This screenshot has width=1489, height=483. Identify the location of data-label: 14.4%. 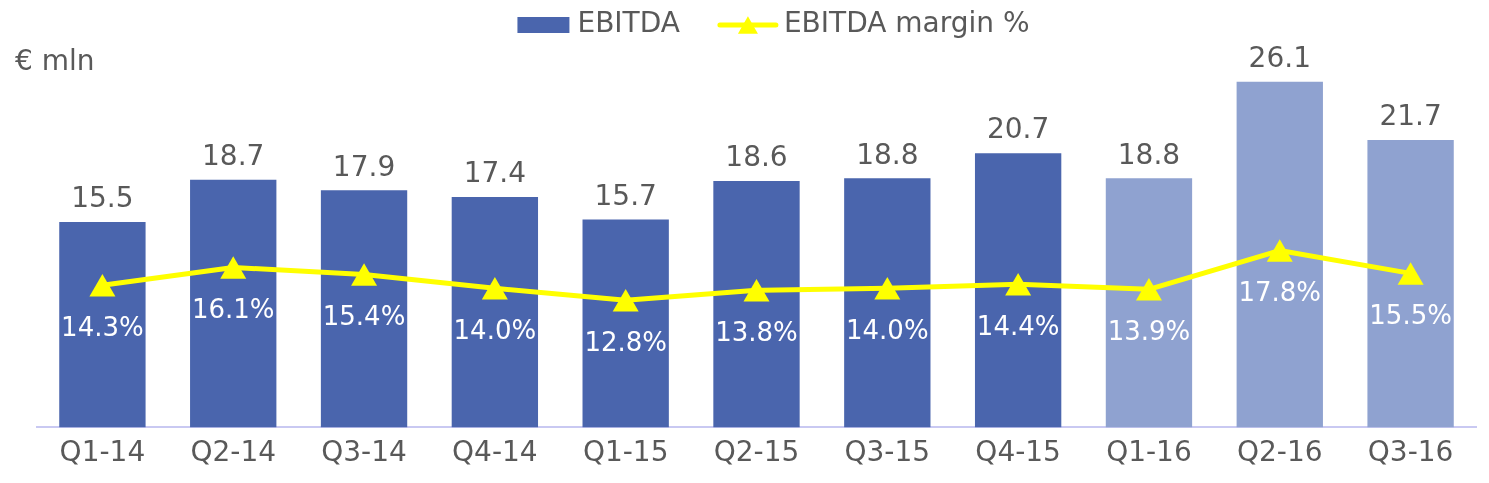
(1018, 326).